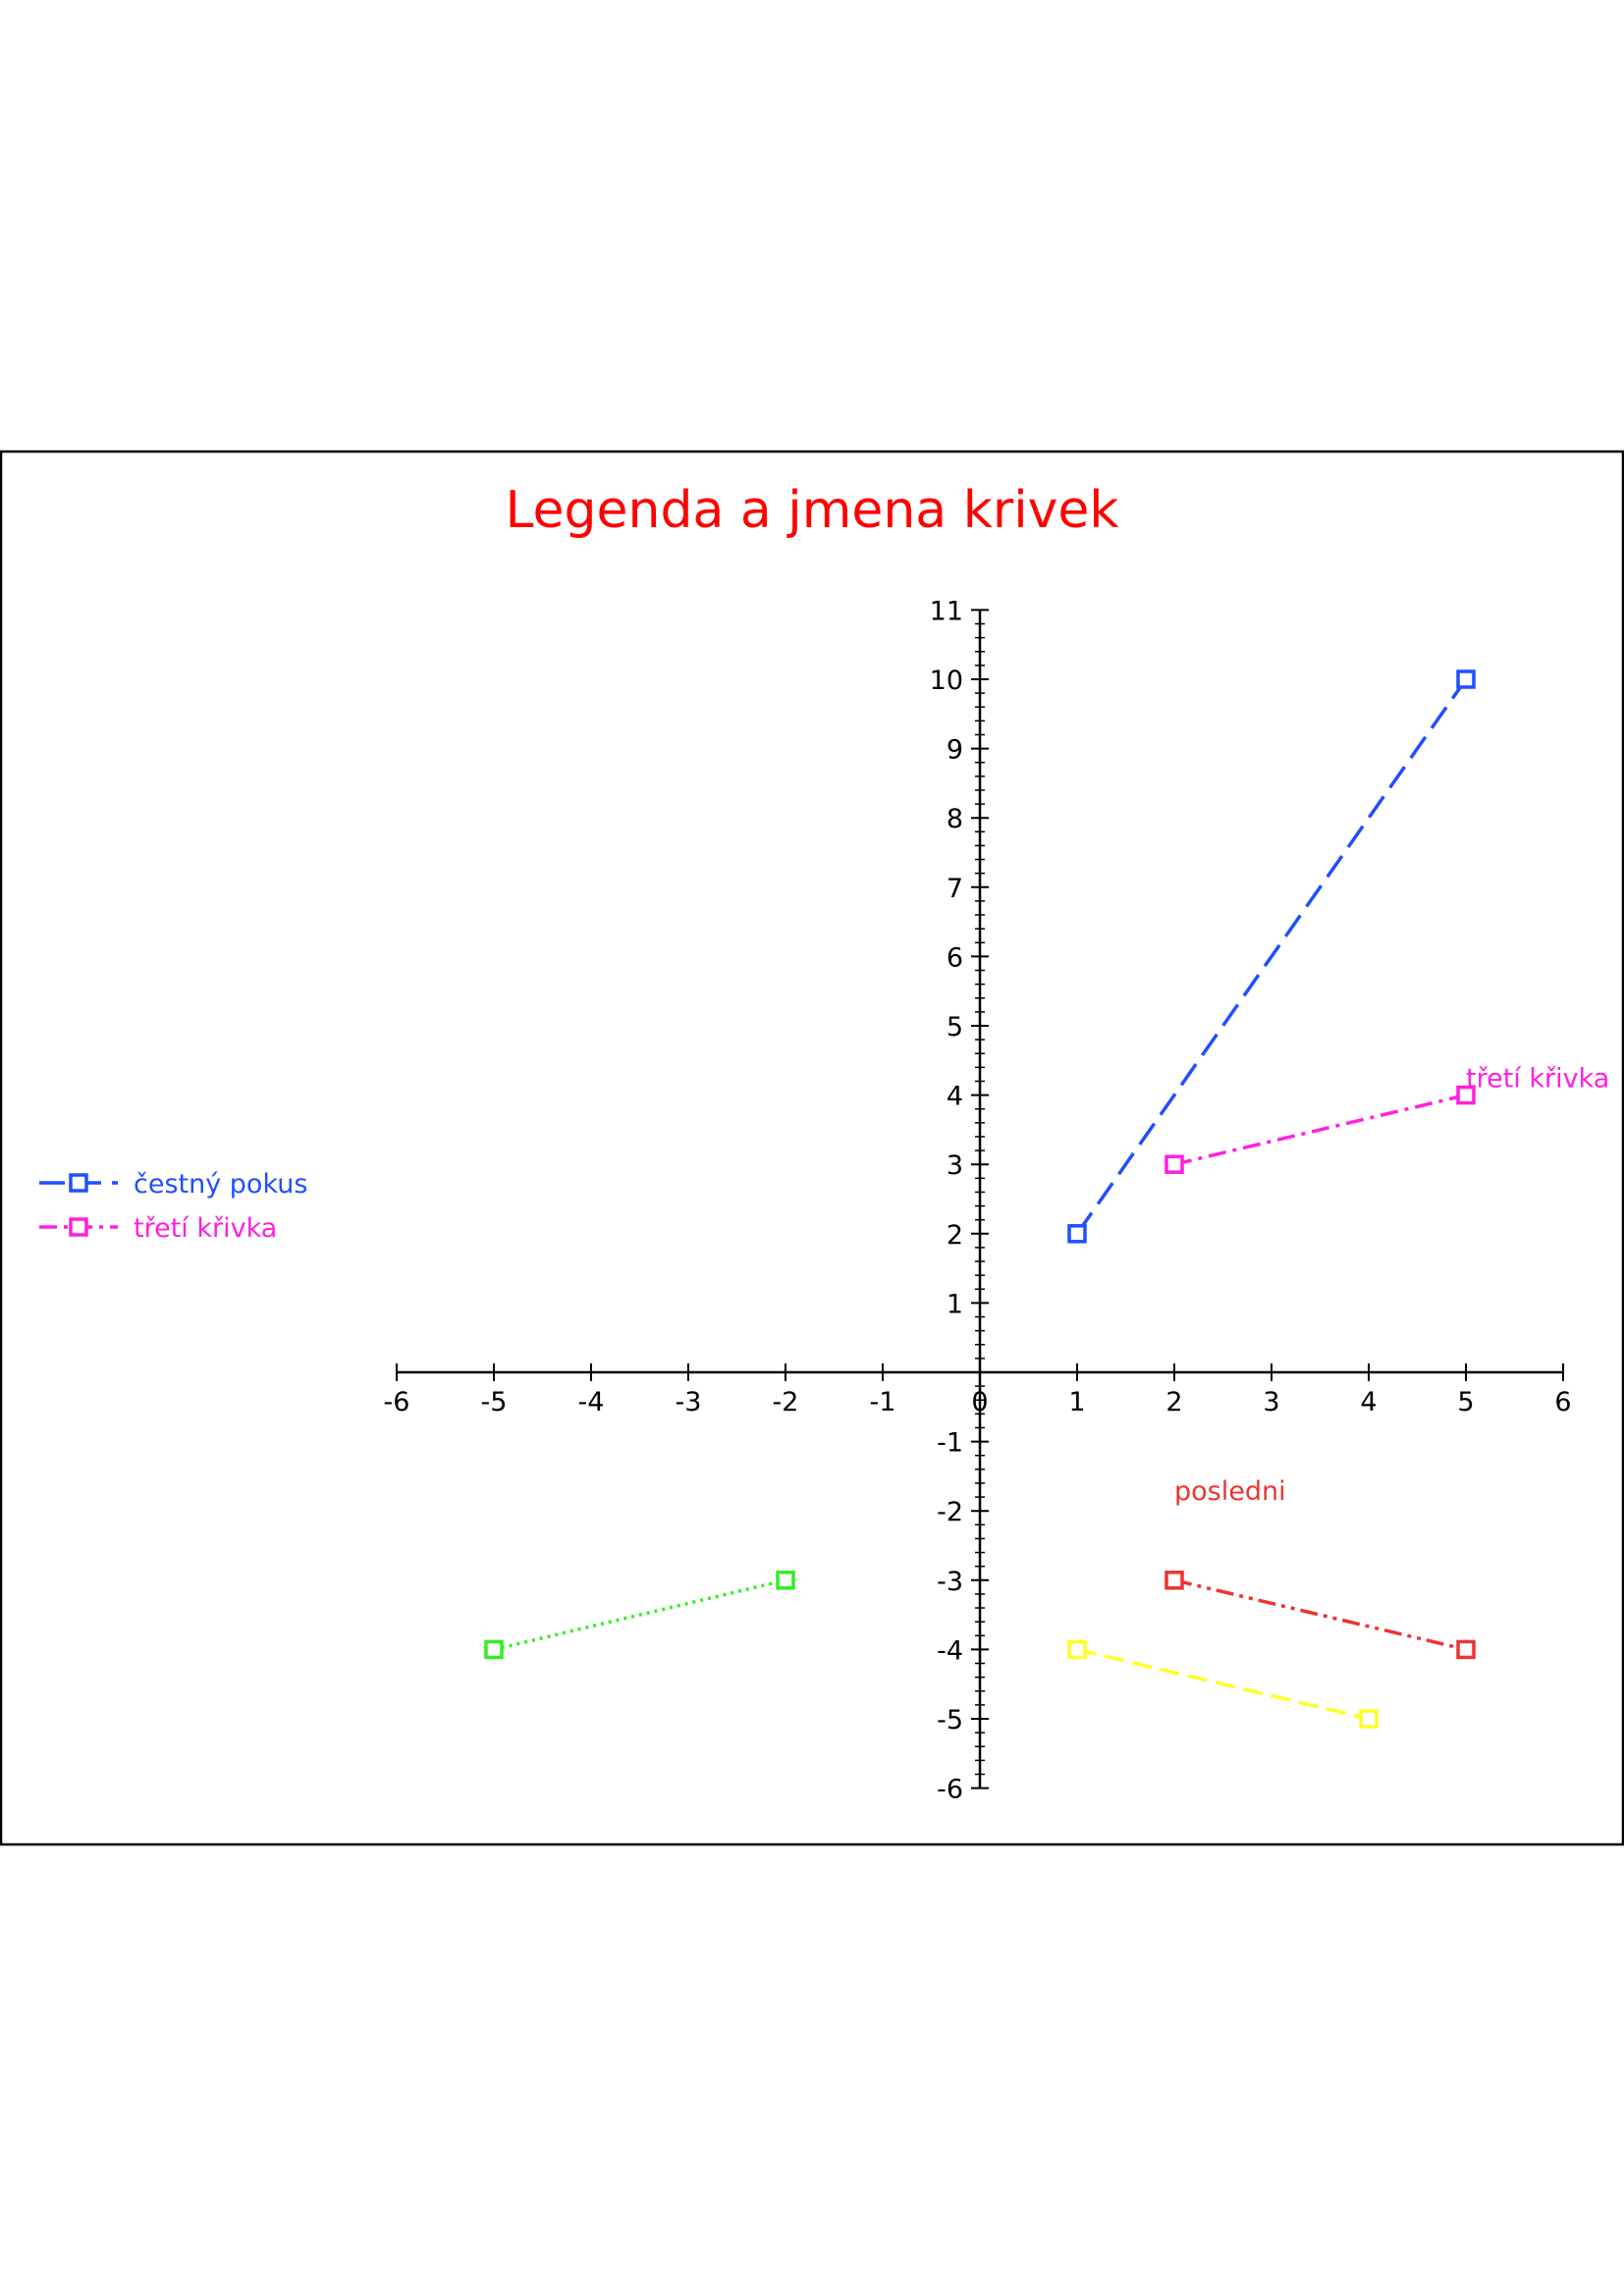  What do you see at coordinates (955, 1235) in the screenshot?
I see `y-tick-label: 2` at bounding box center [955, 1235].